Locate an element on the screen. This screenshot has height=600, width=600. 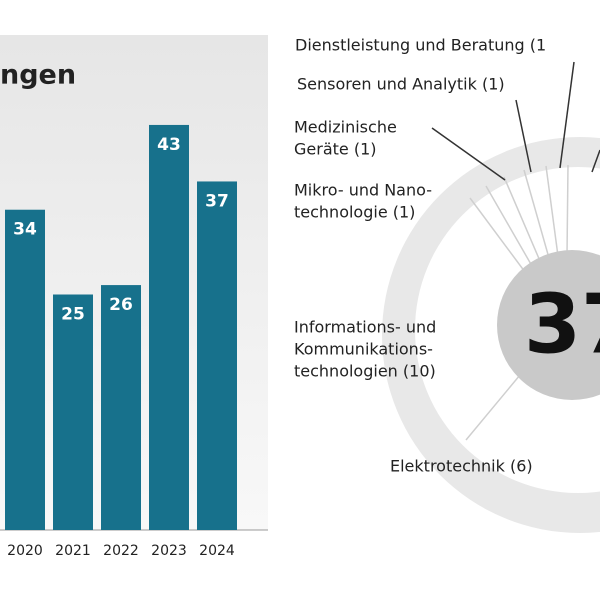
value-label: 25 is located at coordinates (73, 315).